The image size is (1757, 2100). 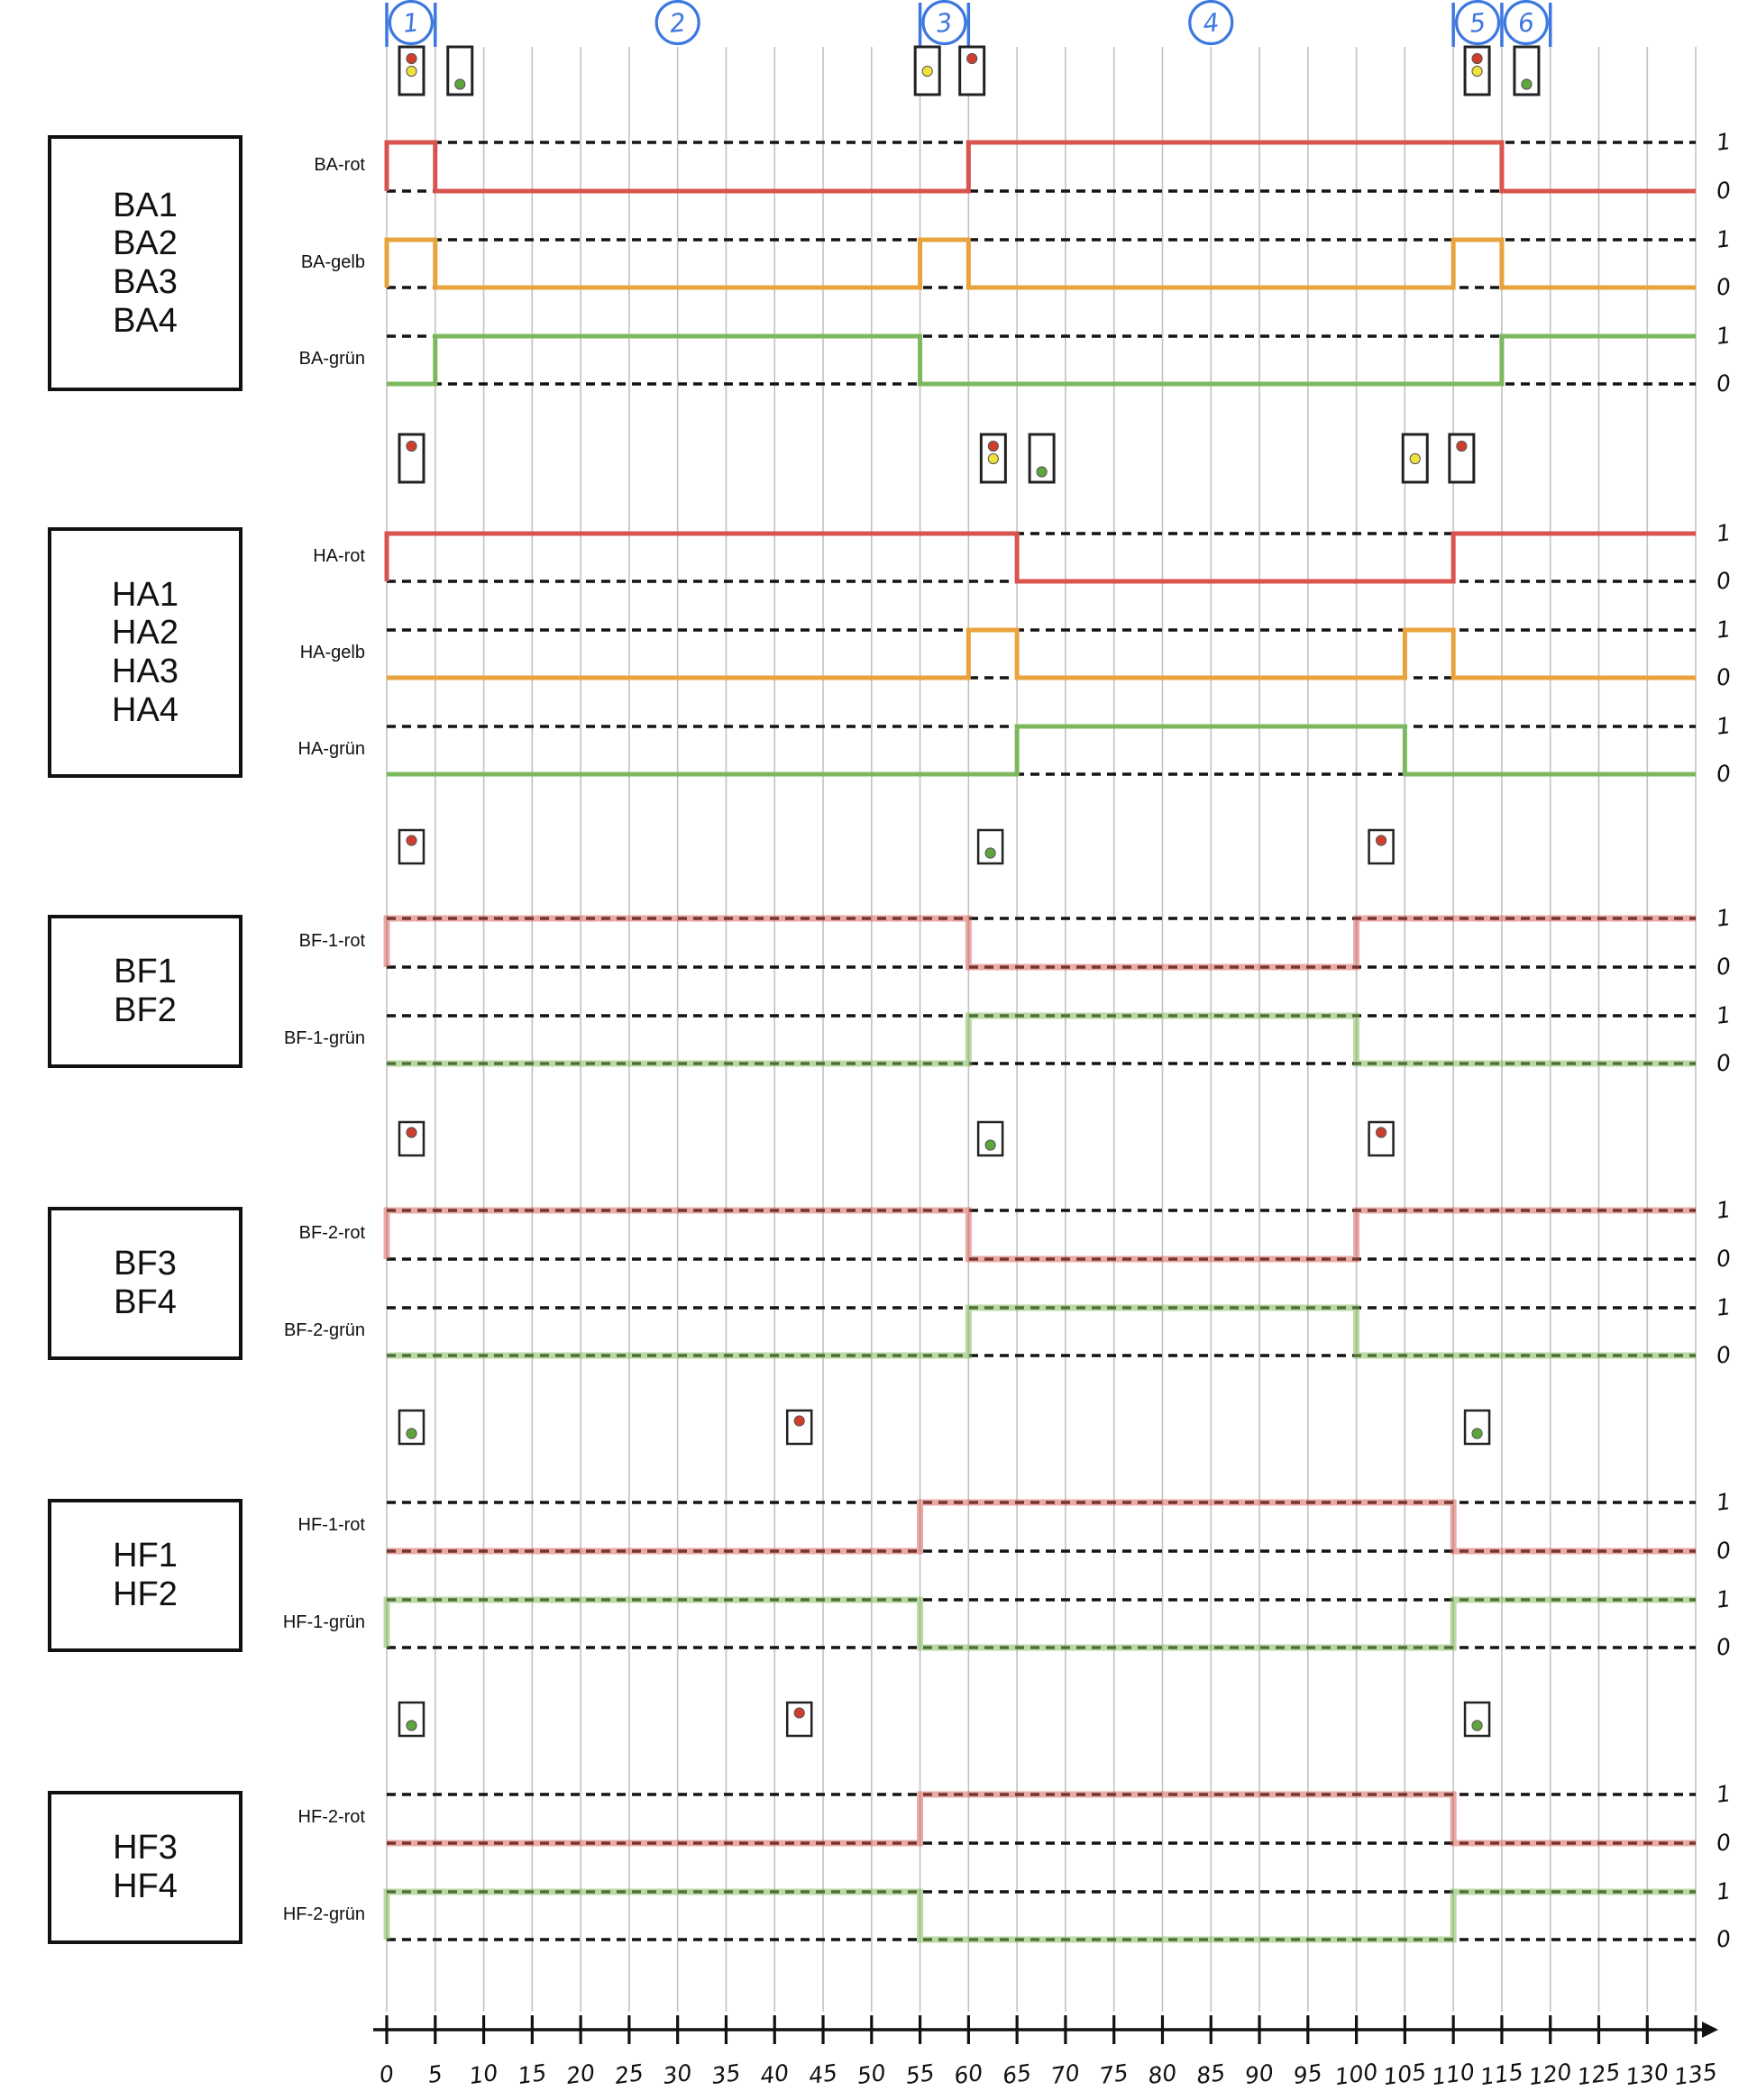 What do you see at coordinates (1723, 1551) in the screenshot?
I see `level-label-0-HF-1-rot: 0` at bounding box center [1723, 1551].